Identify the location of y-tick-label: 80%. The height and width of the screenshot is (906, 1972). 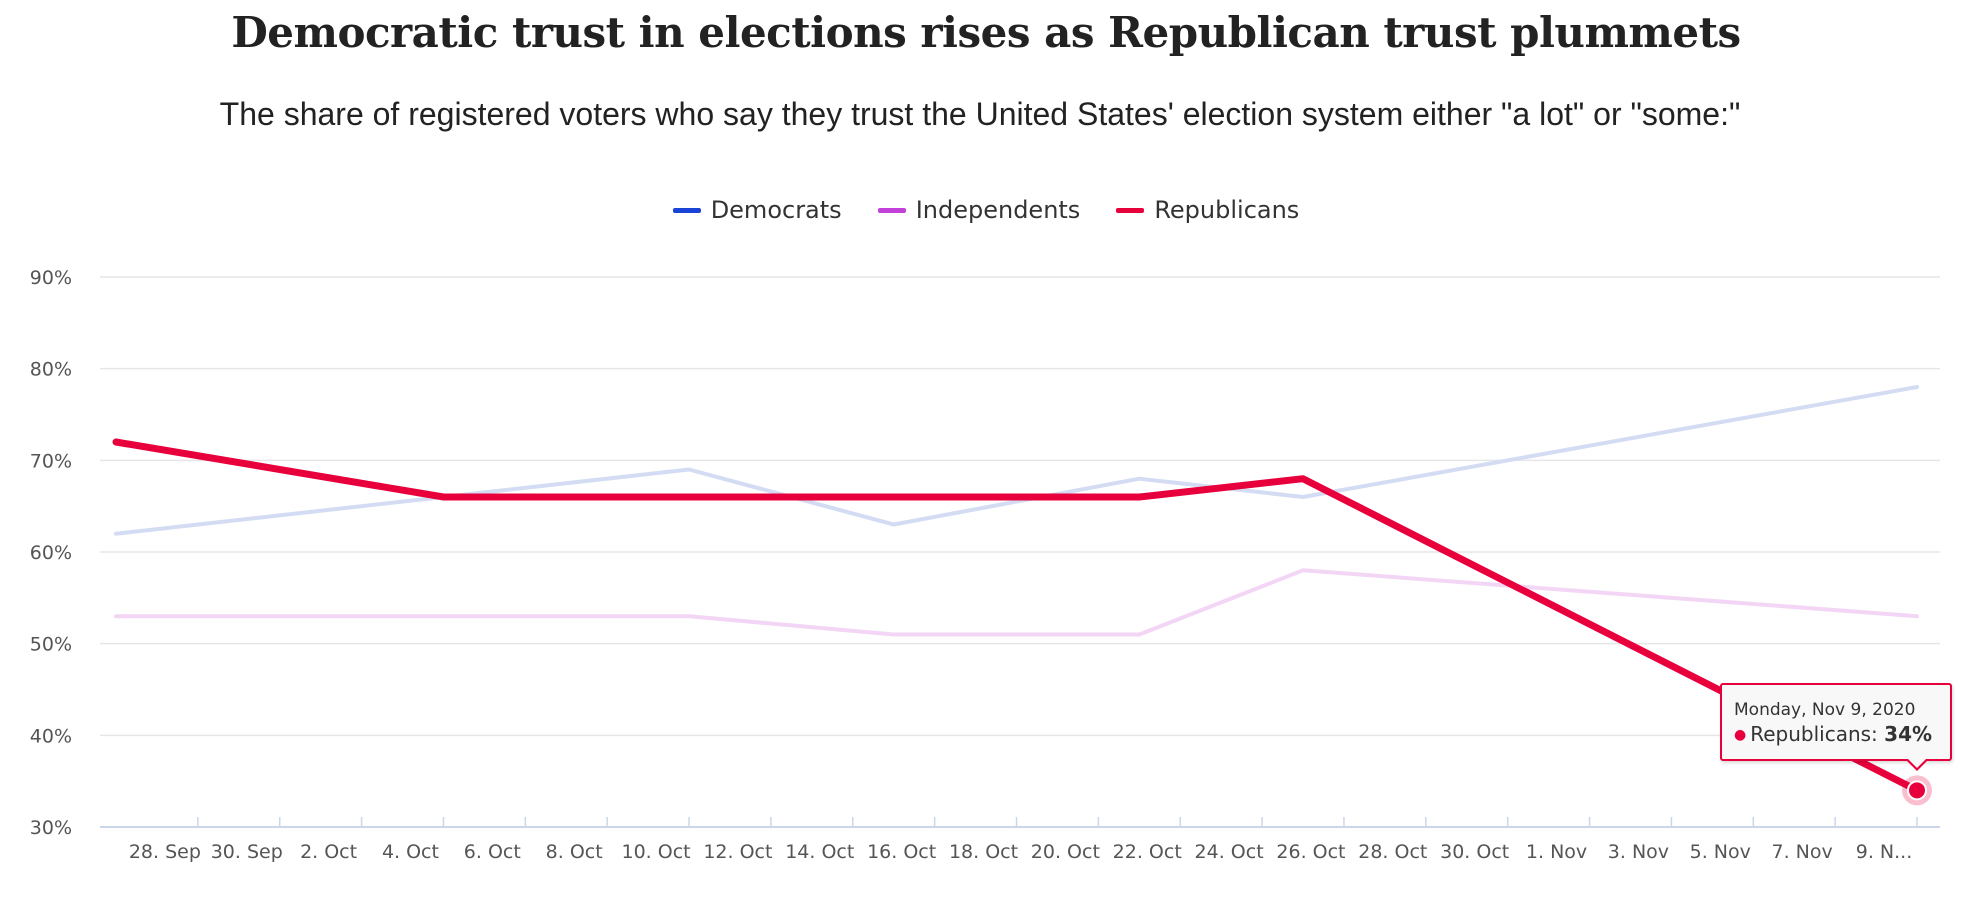
(51, 370).